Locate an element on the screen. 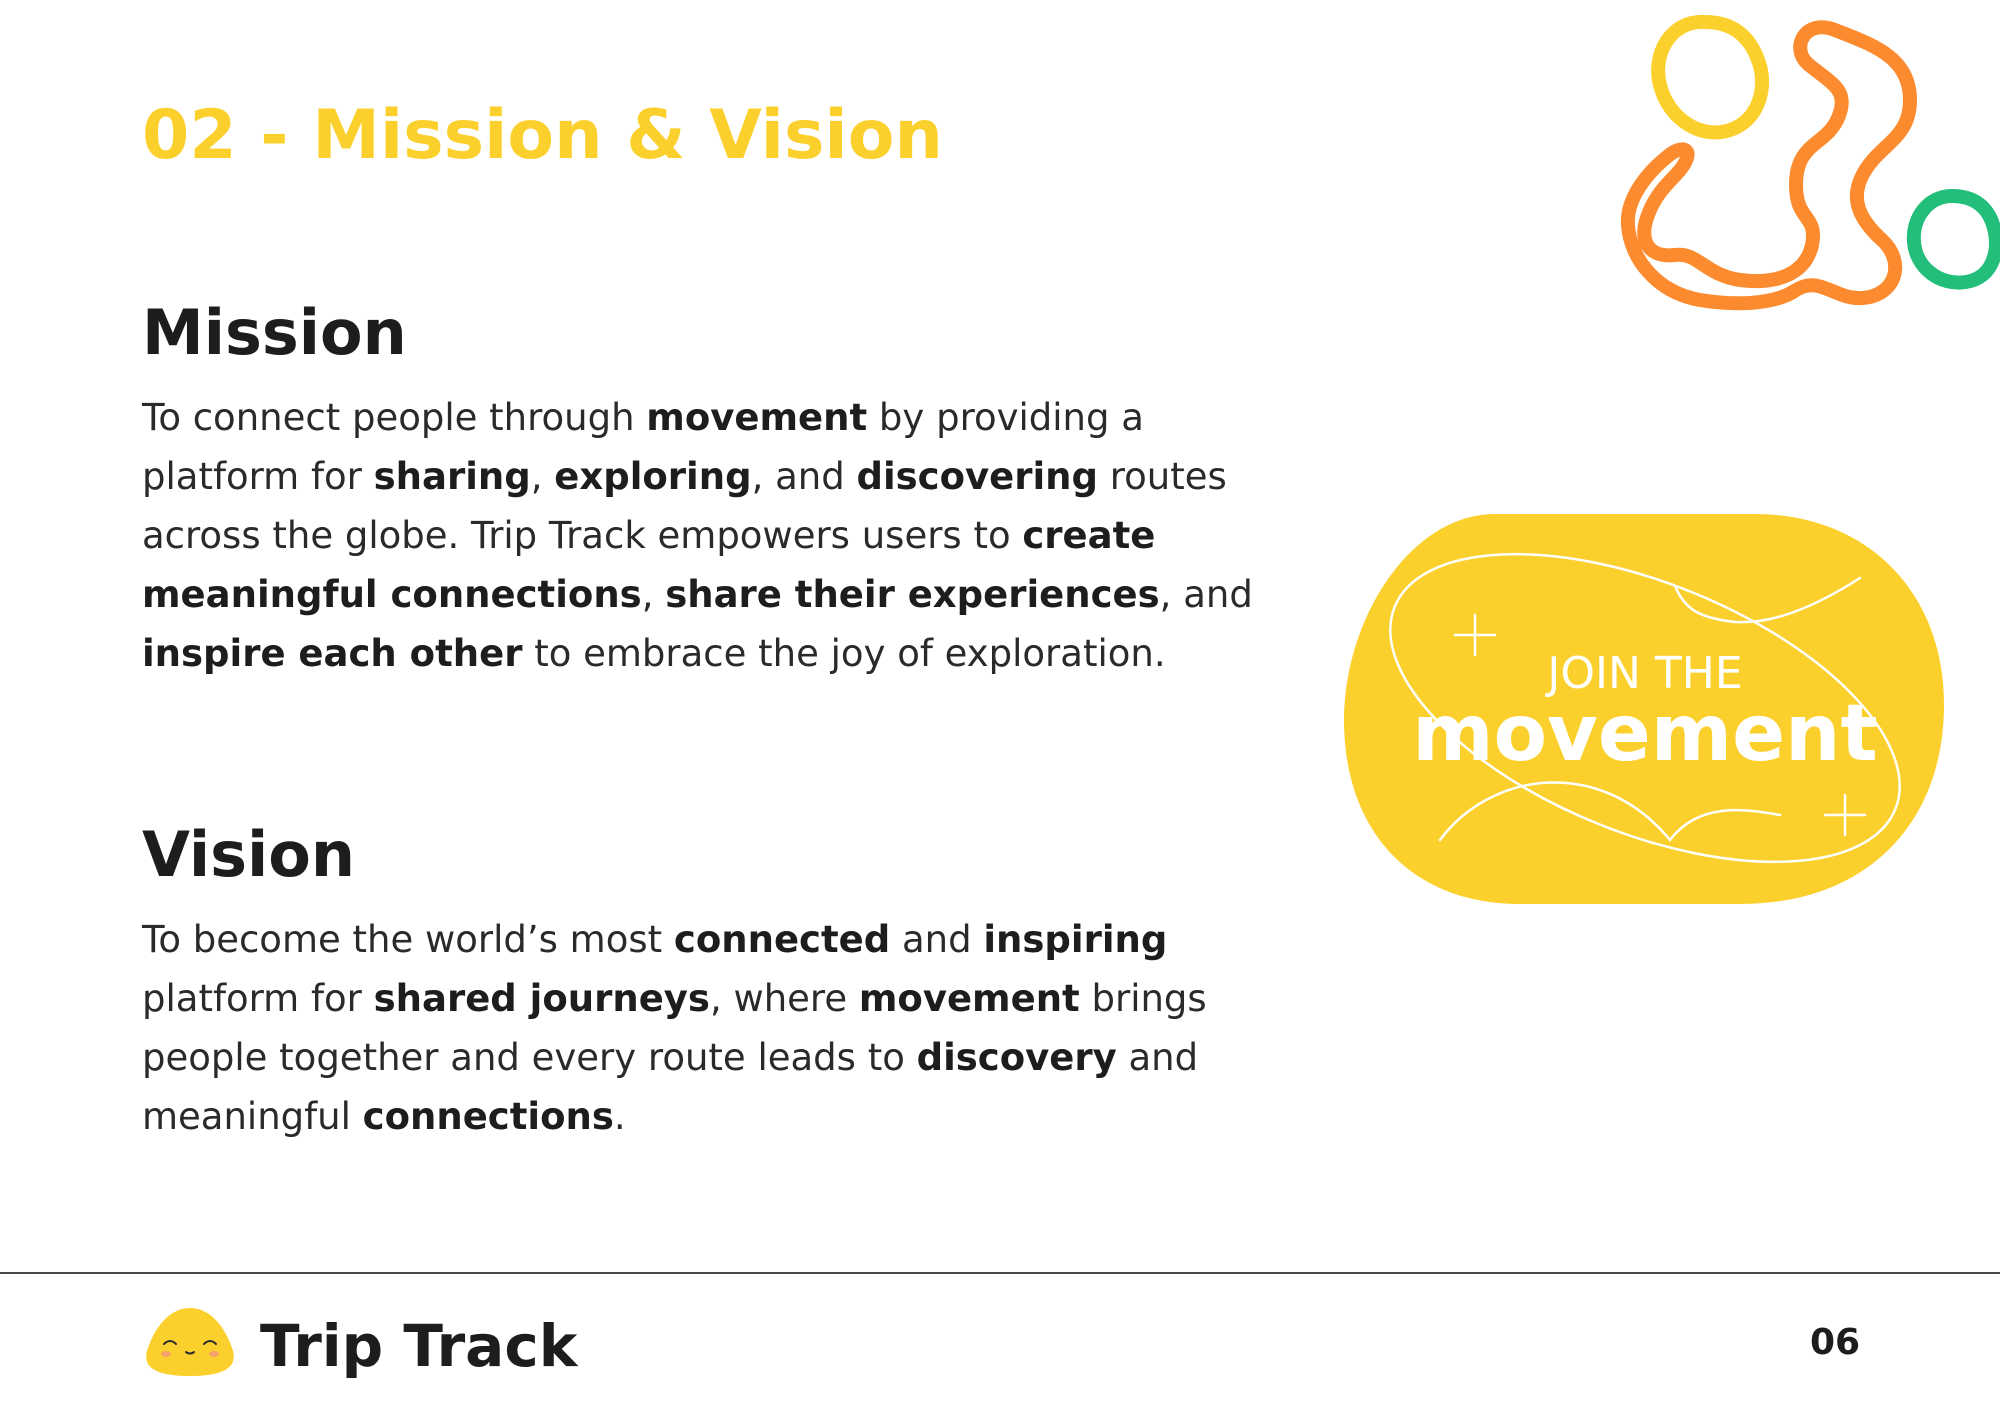 The height and width of the screenshot is (1414, 2000). page-title: 02 - Mission & Vision is located at coordinates (542, 135).